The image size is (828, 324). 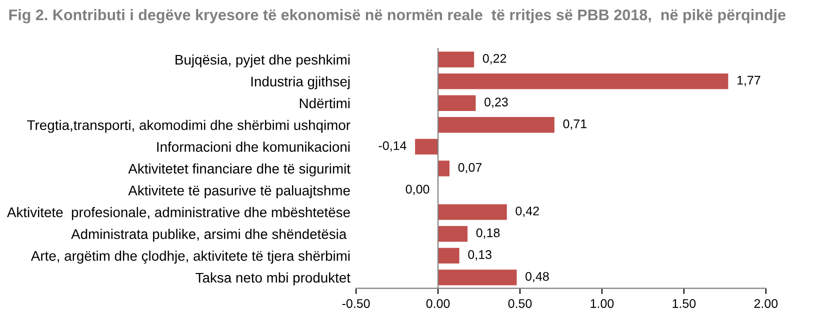 What do you see at coordinates (239, 191) in the screenshot?
I see `y-tick-label: Aktivitete të pasurive të paluajtshme` at bounding box center [239, 191].